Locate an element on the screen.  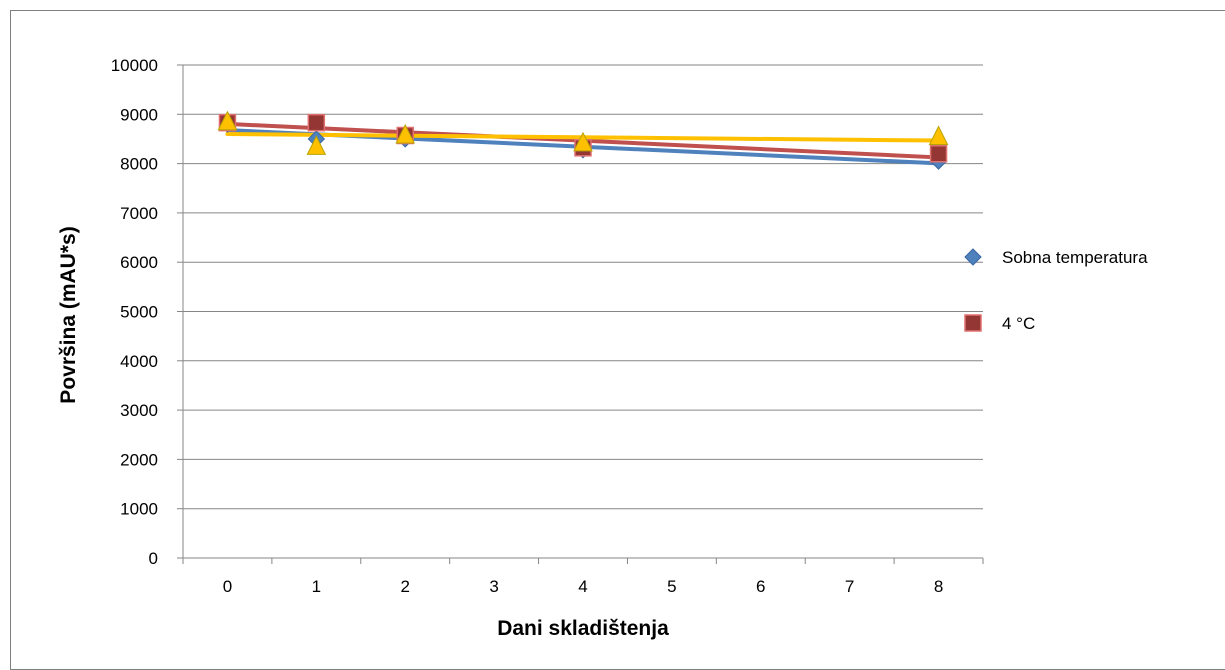
y-axis-title: Površina (mAU*s) is located at coordinates (68, 314).